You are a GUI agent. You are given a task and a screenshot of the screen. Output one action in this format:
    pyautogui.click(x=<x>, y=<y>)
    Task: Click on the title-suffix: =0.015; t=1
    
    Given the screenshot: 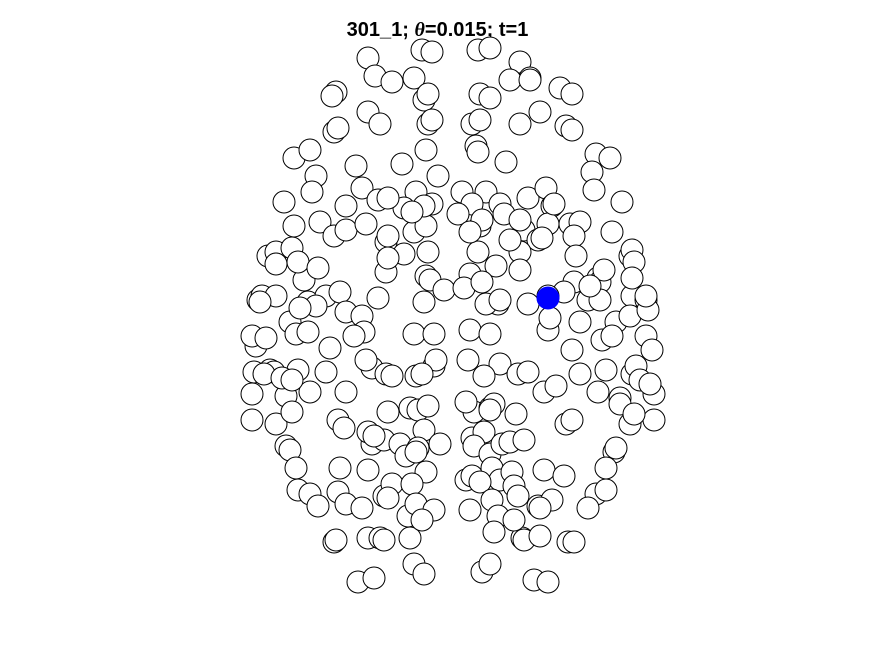 What is the action you would take?
    pyautogui.click(x=476, y=30)
    